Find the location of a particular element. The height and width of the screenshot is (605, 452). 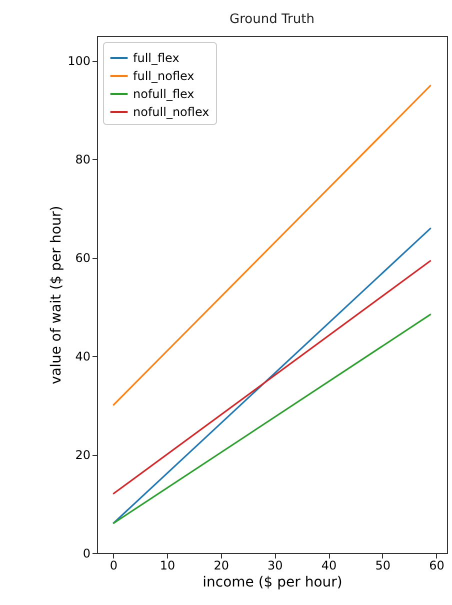

x-tick-label: 20 is located at coordinates (221, 565).